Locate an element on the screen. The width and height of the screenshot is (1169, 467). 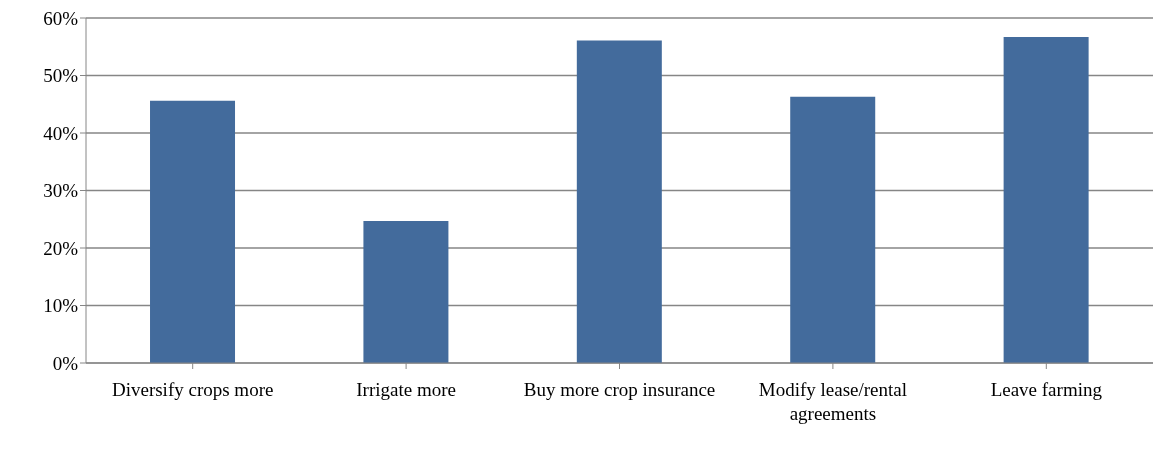
y-tick-label: 30% is located at coordinates (61, 191).